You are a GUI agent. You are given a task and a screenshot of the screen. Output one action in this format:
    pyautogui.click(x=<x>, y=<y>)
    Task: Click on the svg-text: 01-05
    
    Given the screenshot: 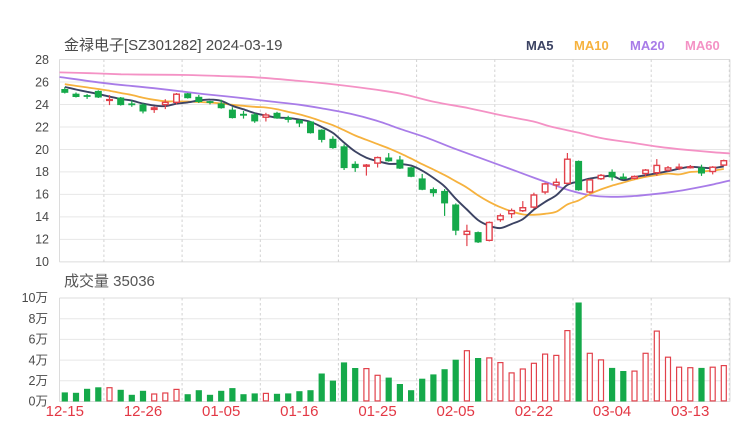 What is the action you would take?
    pyautogui.click(x=221, y=411)
    